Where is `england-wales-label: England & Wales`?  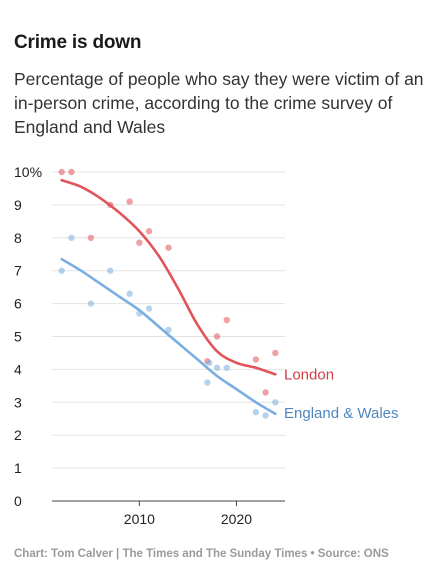 england-wales-label: England & Wales is located at coordinates (341, 413).